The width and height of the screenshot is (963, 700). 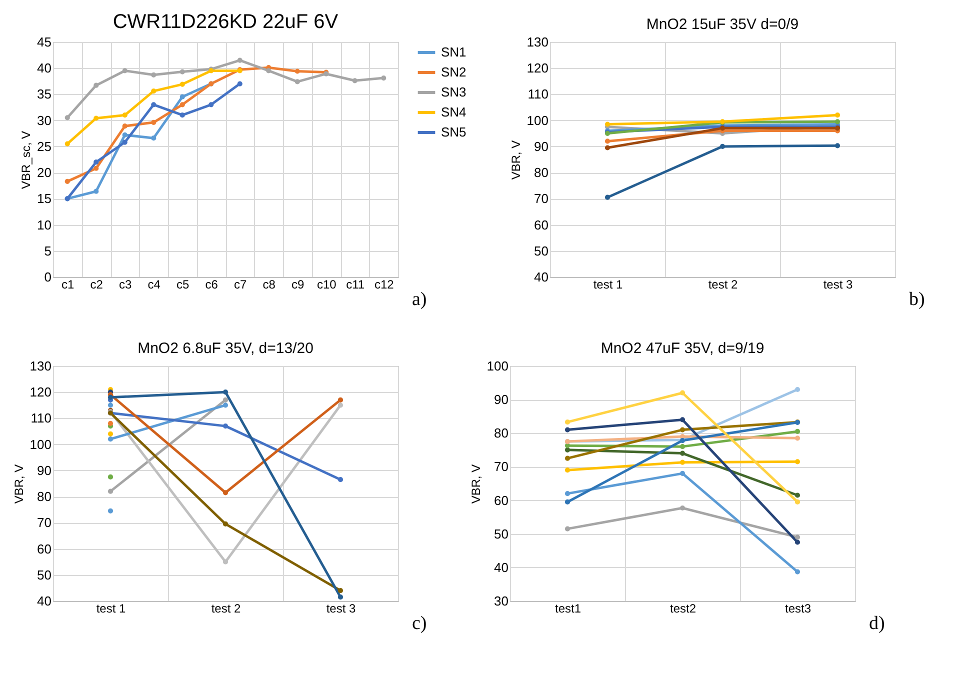 What do you see at coordinates (44, 42) in the screenshot?
I see `y-tick-label: 45` at bounding box center [44, 42].